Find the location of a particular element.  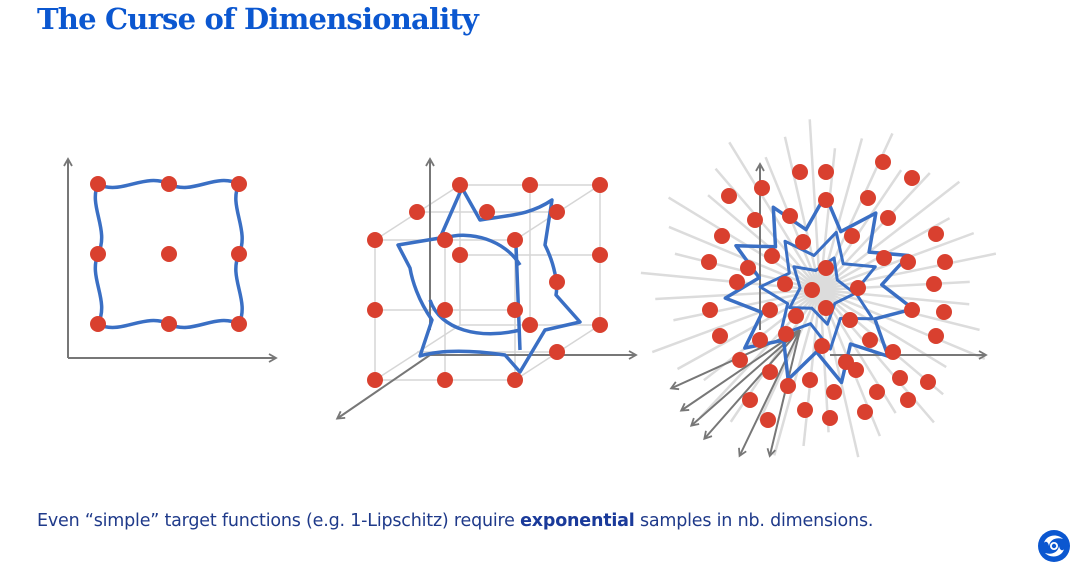

slide-title: The Curse of Dimensionality is located at coordinates (258, 19).